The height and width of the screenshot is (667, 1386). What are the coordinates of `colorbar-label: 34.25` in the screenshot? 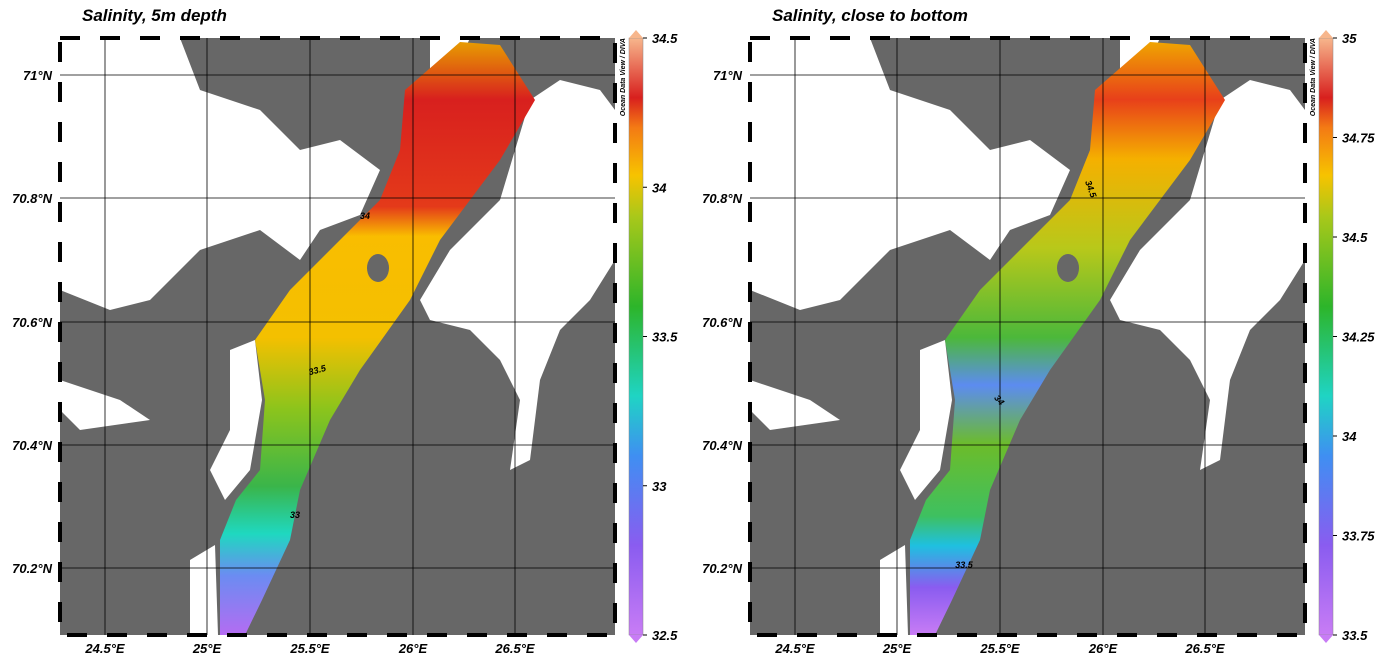 It's located at (1358, 337).